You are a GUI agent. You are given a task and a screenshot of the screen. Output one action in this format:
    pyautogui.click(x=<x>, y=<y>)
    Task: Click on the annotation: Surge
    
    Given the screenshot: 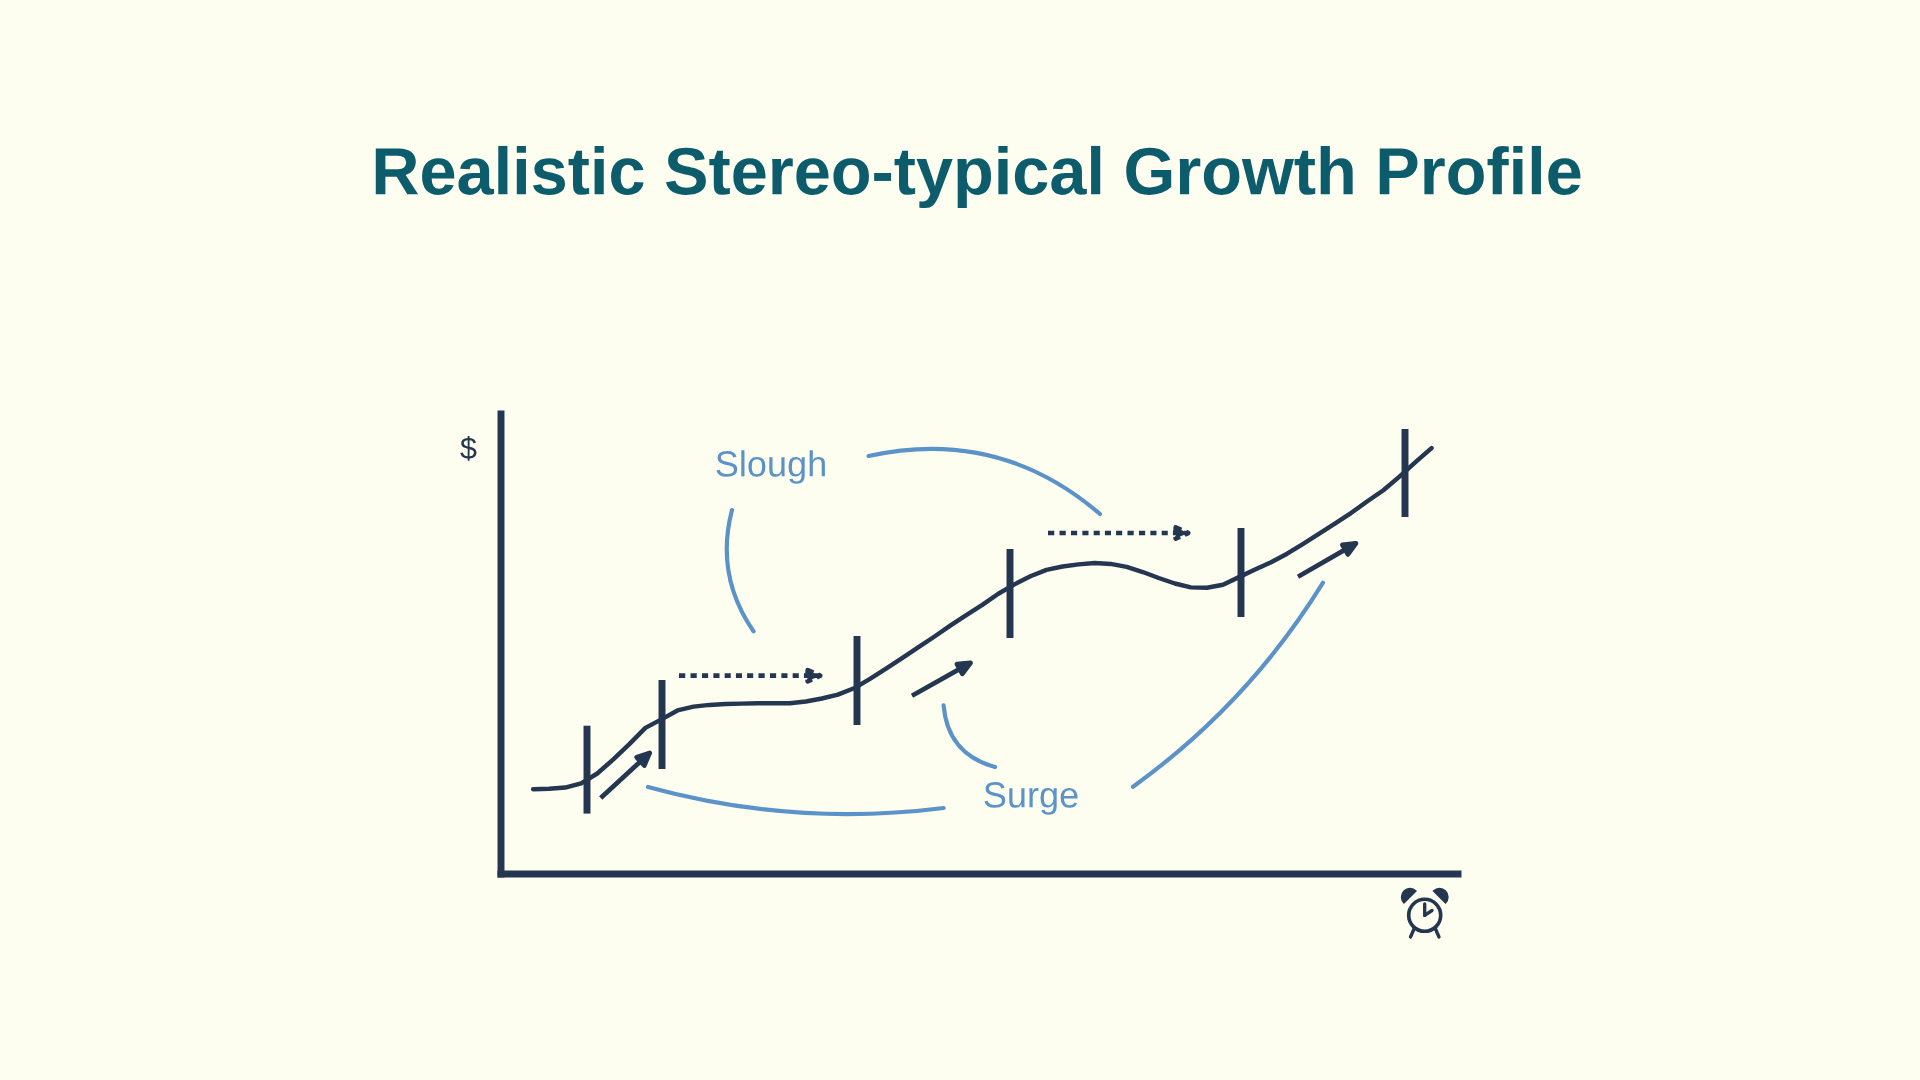 What is the action you would take?
    pyautogui.click(x=1031, y=798)
    